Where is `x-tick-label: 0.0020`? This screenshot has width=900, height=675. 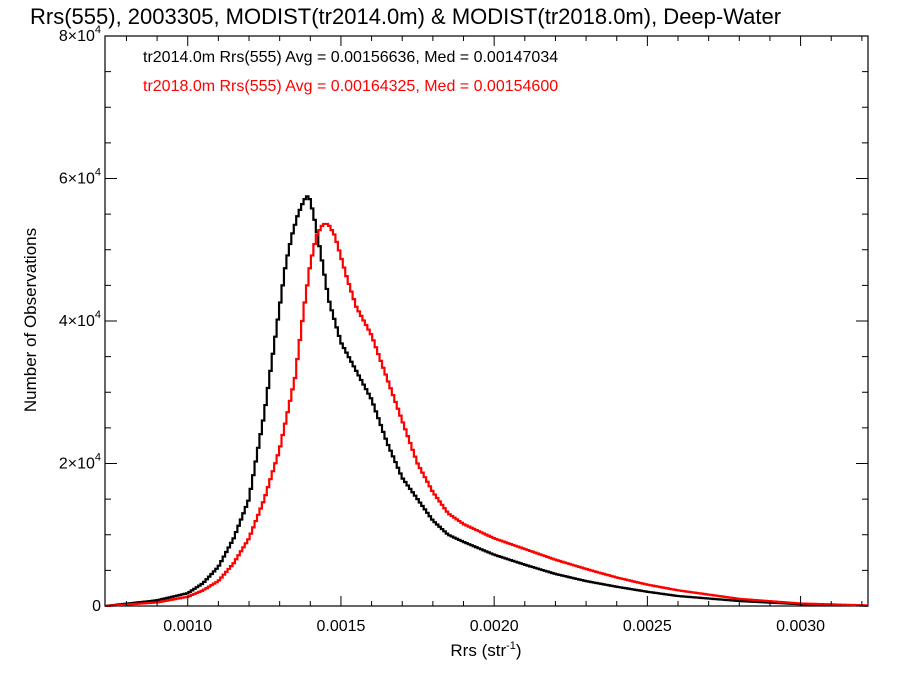 x-tick-label: 0.0020 is located at coordinates (494, 626).